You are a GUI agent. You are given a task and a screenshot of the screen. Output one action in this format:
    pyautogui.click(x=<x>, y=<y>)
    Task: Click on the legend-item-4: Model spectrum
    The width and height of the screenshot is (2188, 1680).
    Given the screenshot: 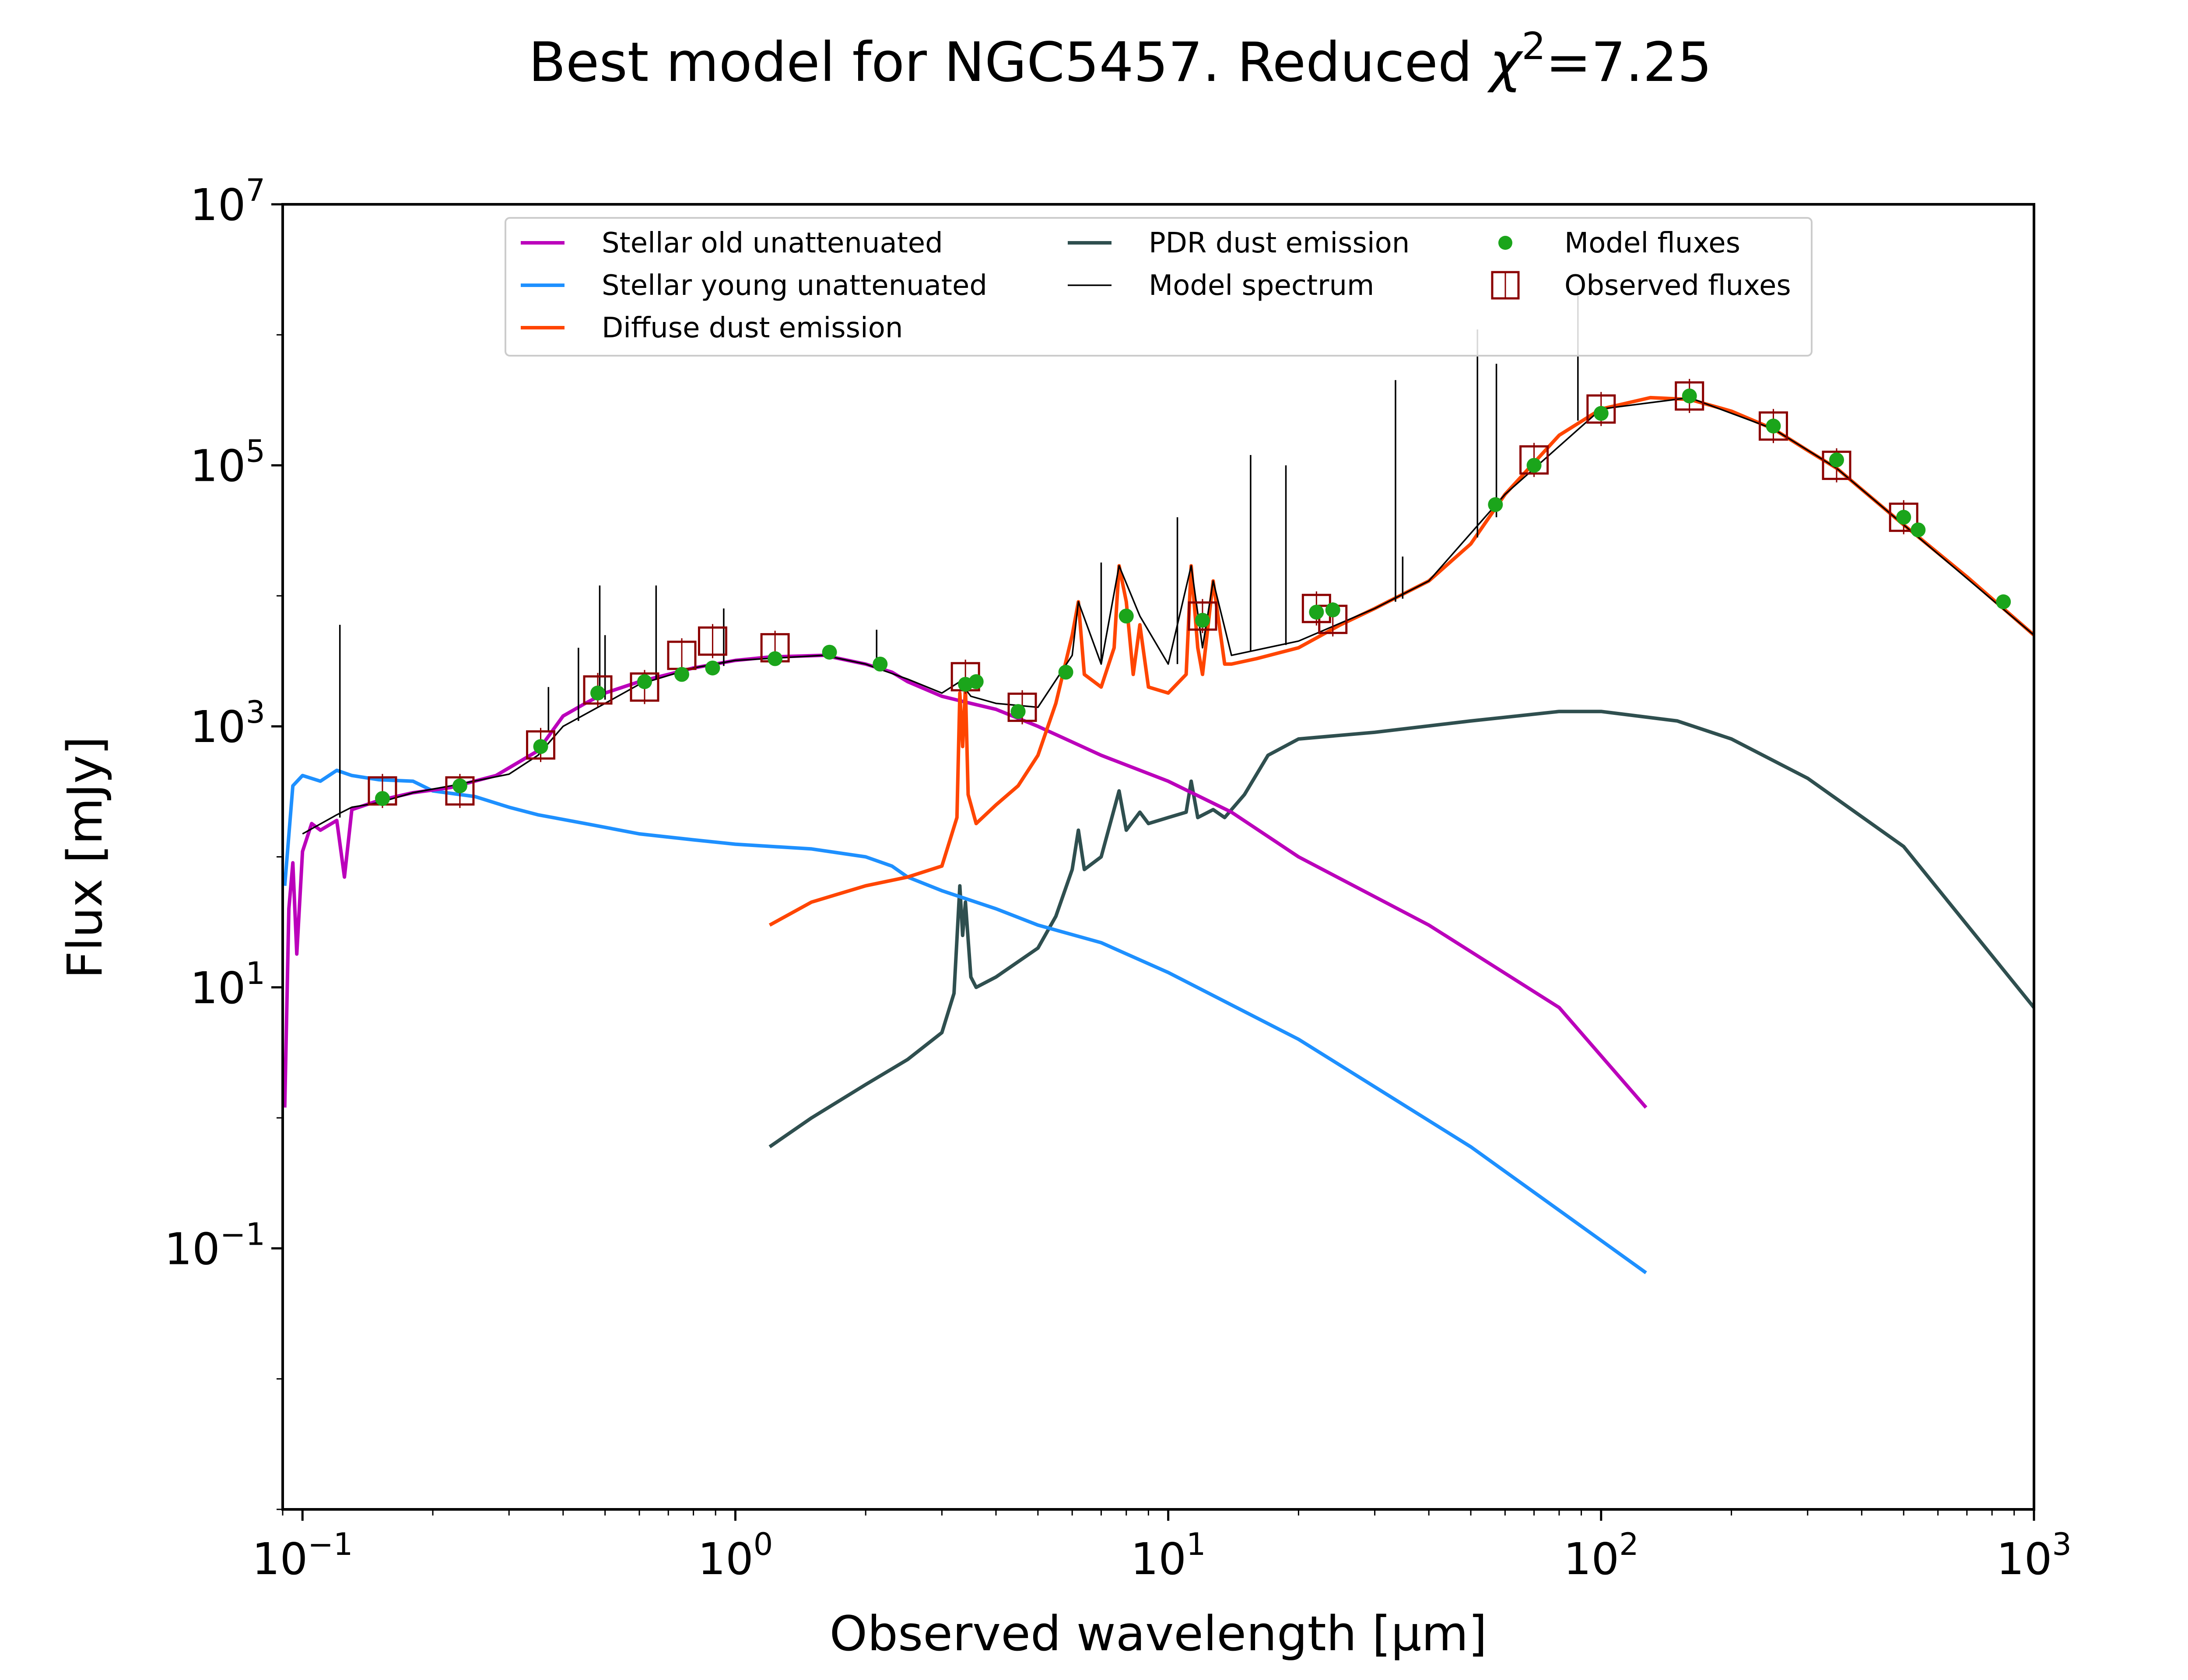 What is the action you would take?
    pyautogui.click(x=1221, y=286)
    